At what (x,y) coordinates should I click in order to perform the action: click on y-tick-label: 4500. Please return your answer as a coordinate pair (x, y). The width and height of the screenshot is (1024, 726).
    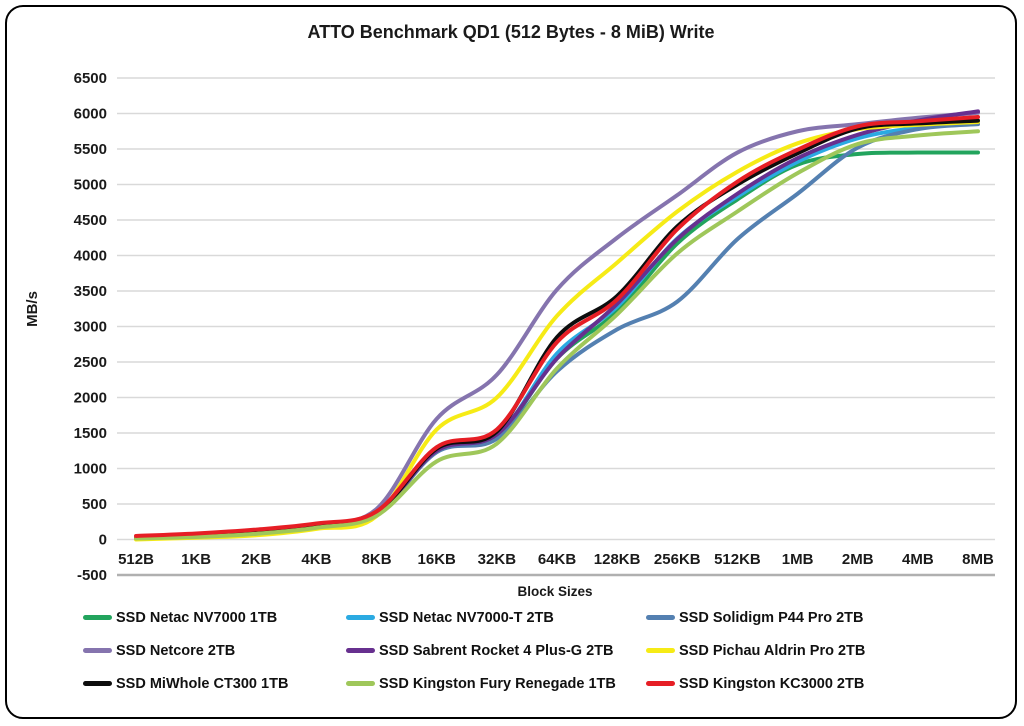
    Looking at the image, I should click on (90, 220).